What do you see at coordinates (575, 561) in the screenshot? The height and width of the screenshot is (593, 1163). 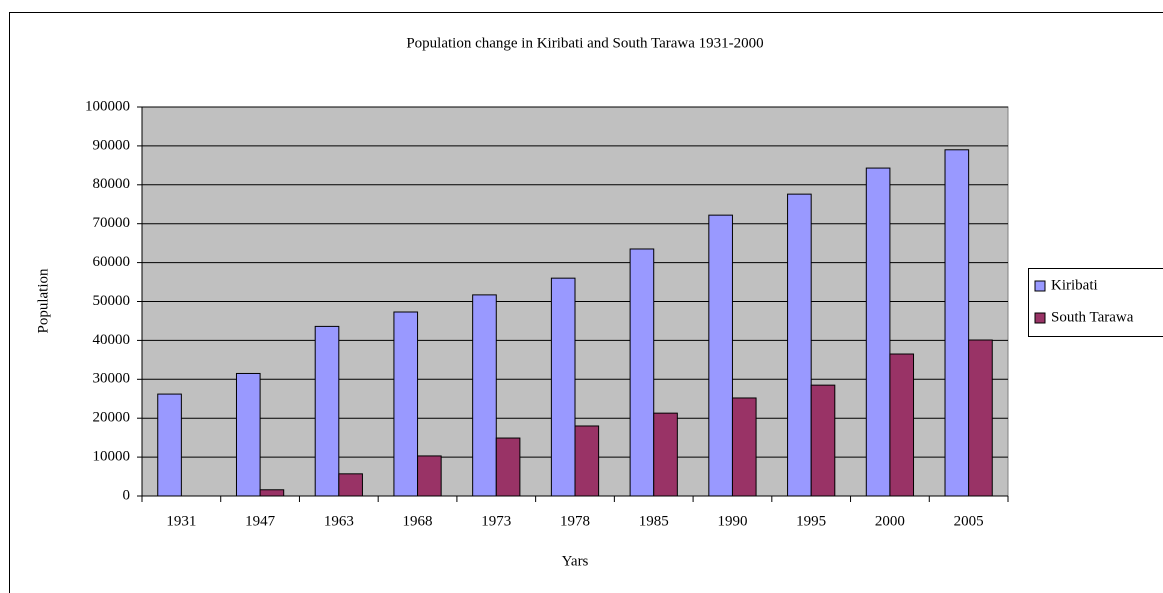 I see `x-axis-title: Yars` at bounding box center [575, 561].